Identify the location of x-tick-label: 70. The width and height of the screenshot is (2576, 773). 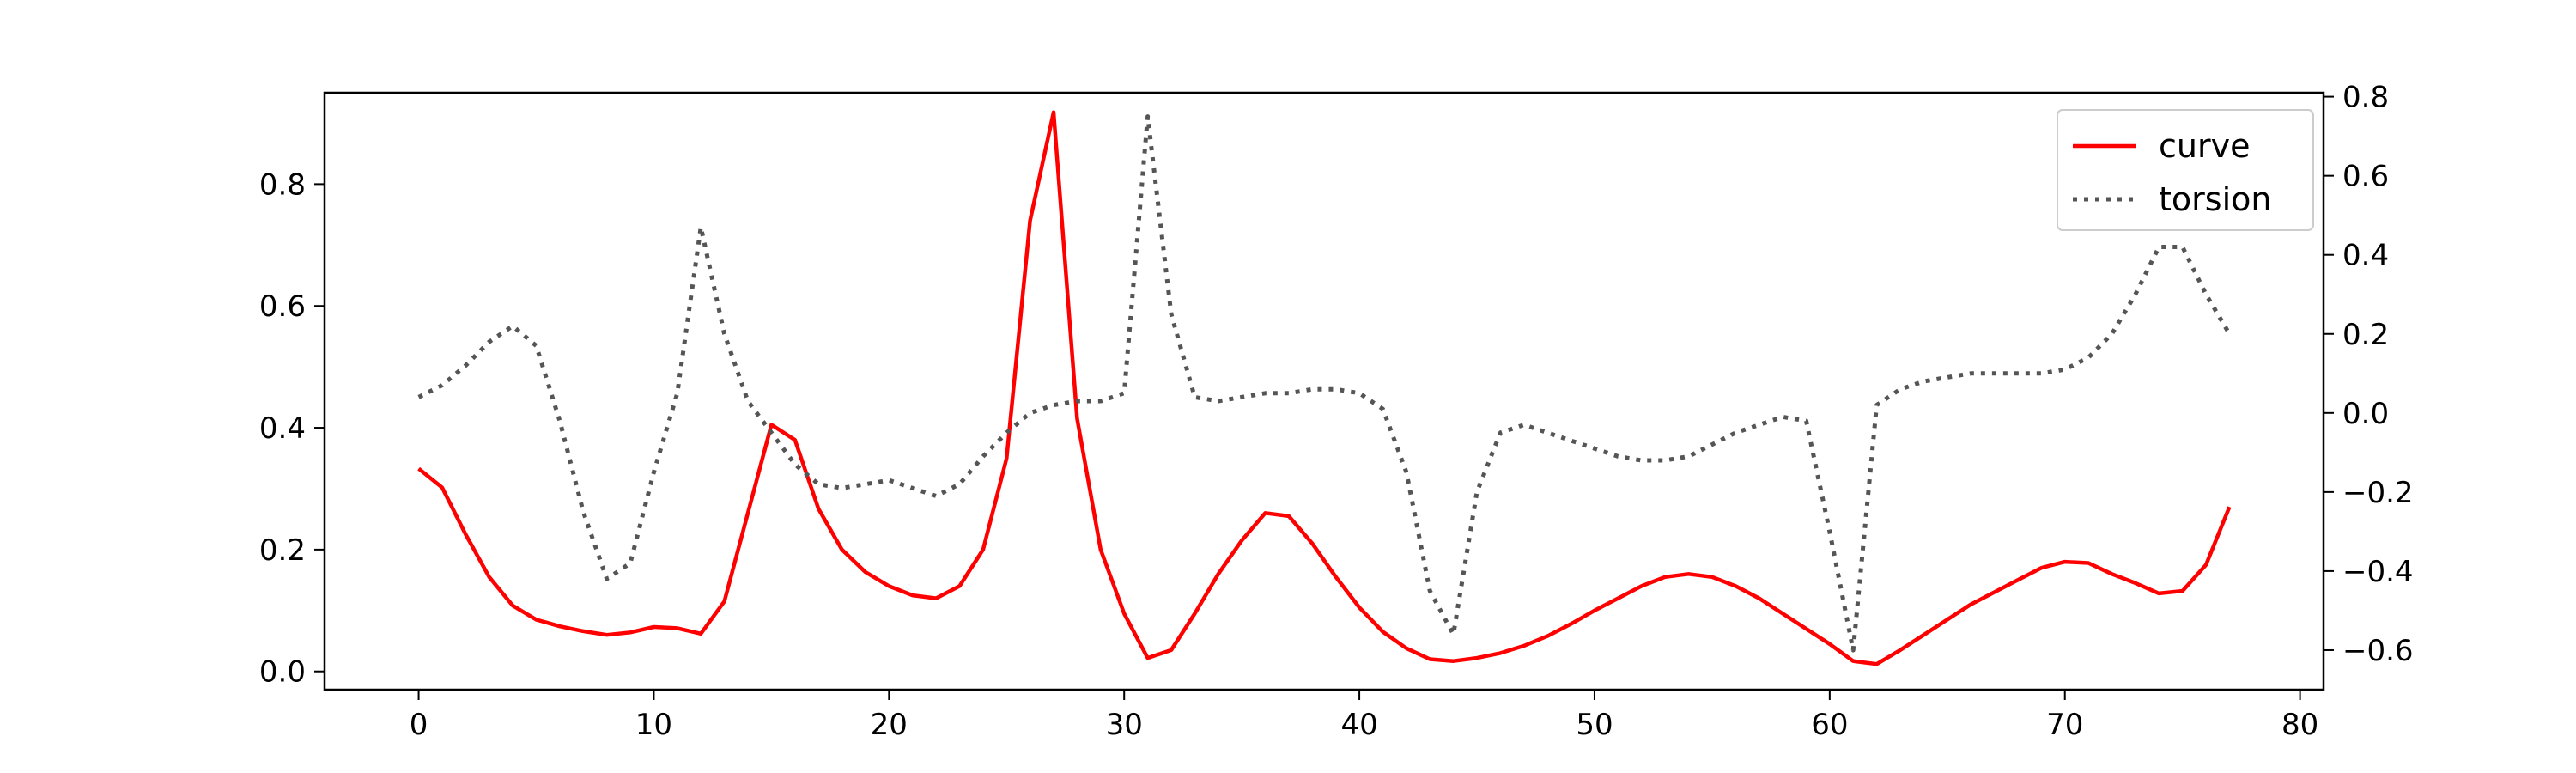
(2064, 725).